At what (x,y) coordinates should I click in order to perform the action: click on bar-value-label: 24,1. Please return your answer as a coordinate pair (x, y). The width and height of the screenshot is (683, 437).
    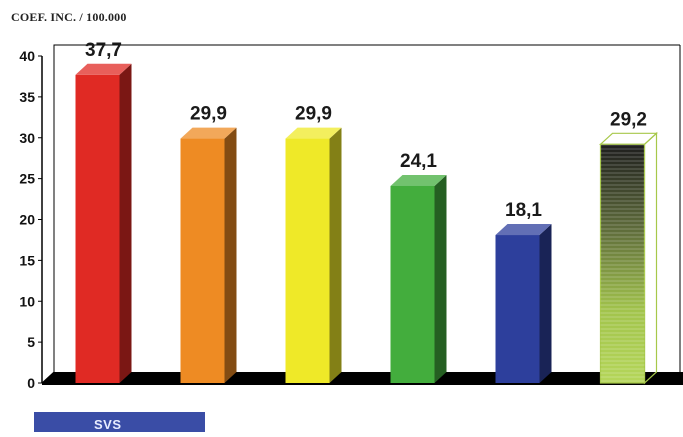
    Looking at the image, I should click on (418, 161).